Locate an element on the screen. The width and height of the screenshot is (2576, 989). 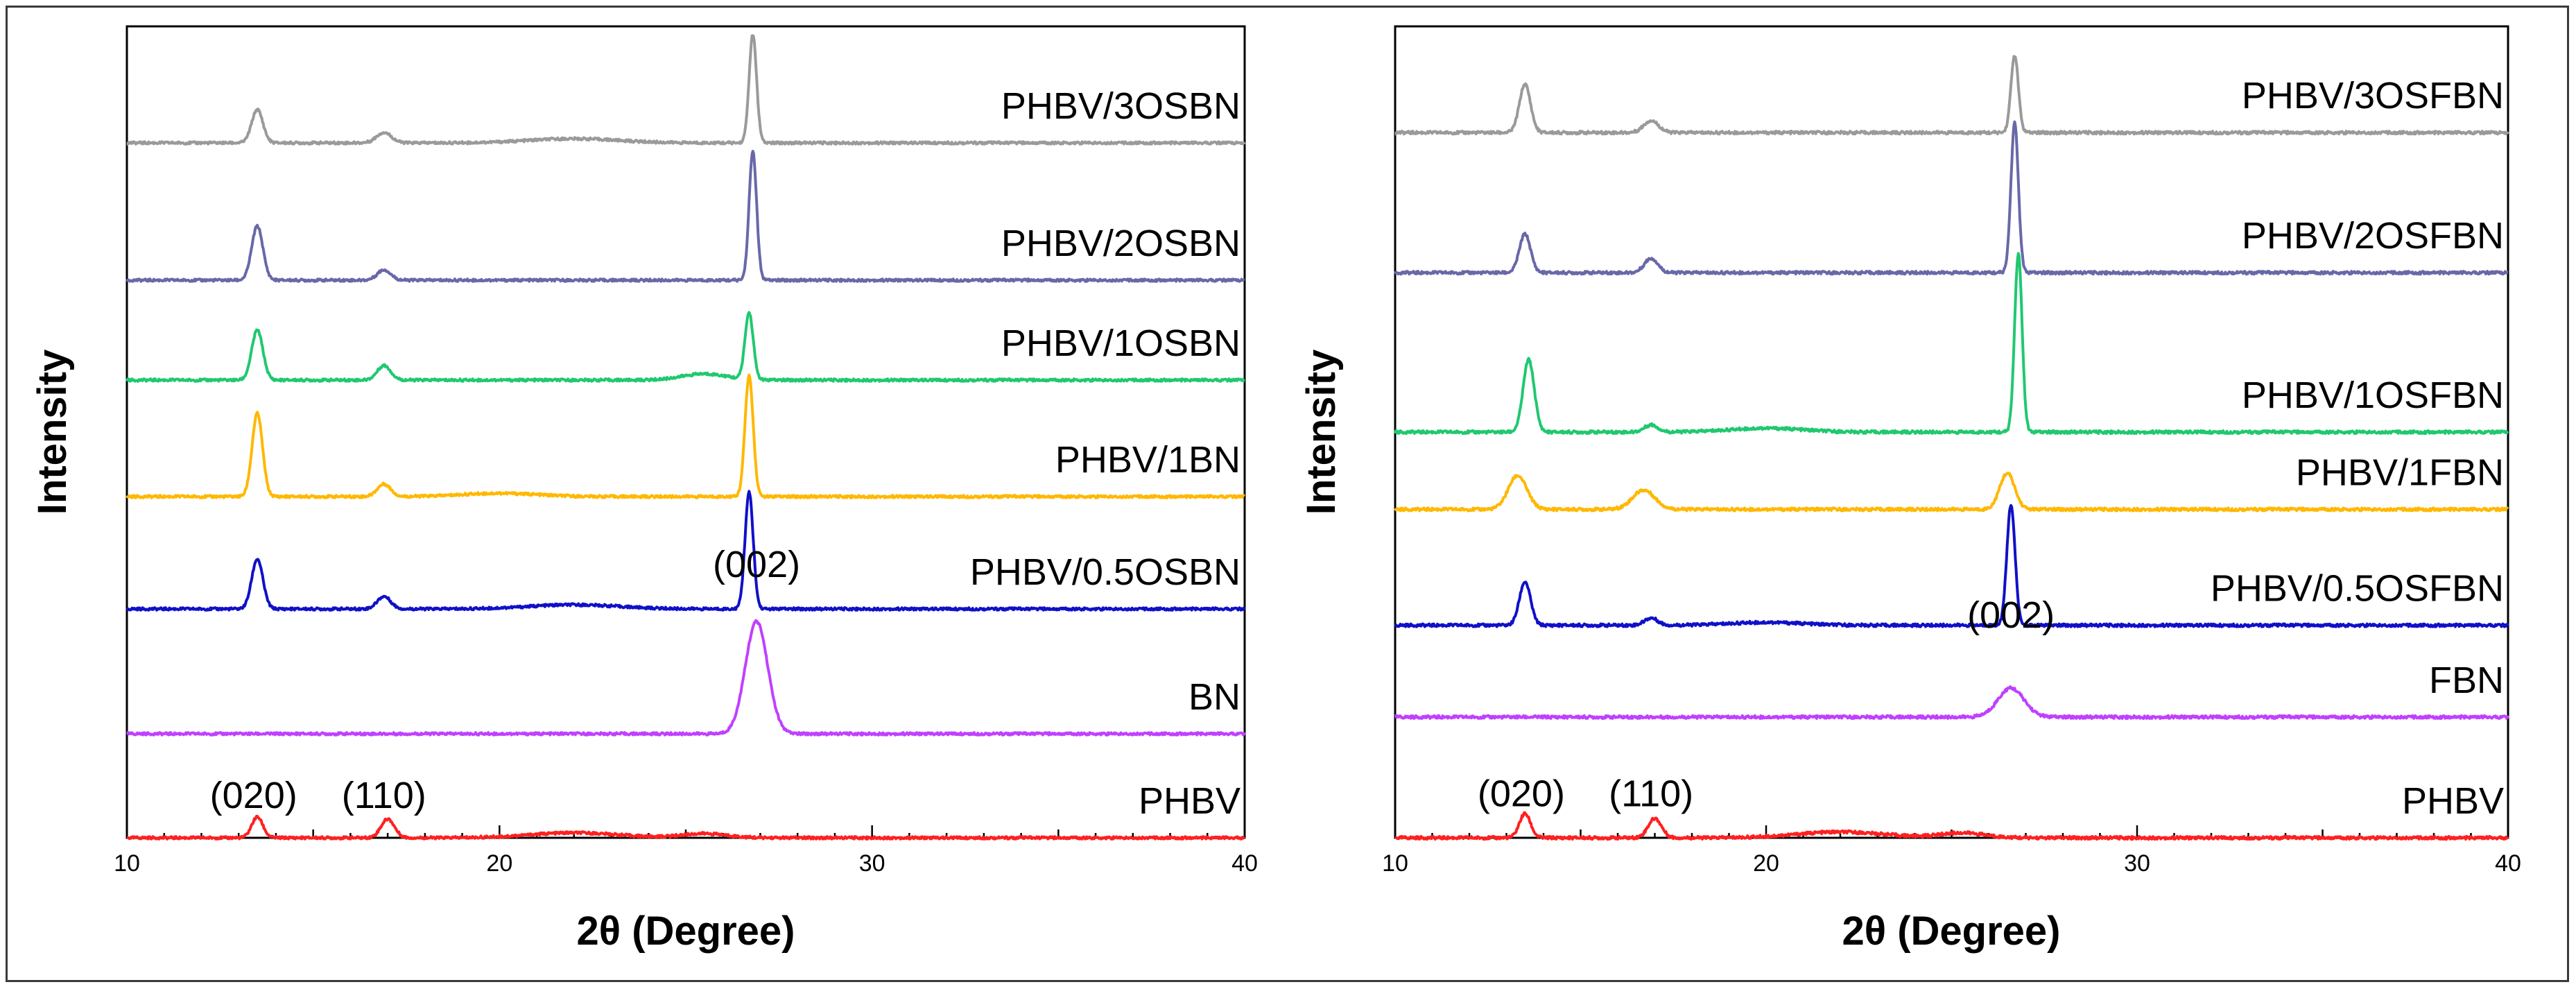
series-line-phbv-1bn is located at coordinates (686, 436).